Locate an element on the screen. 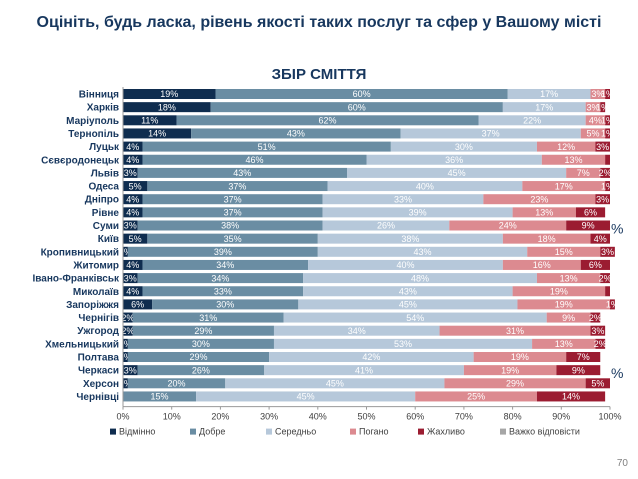  legend-swatch is located at coordinates (503, 431).